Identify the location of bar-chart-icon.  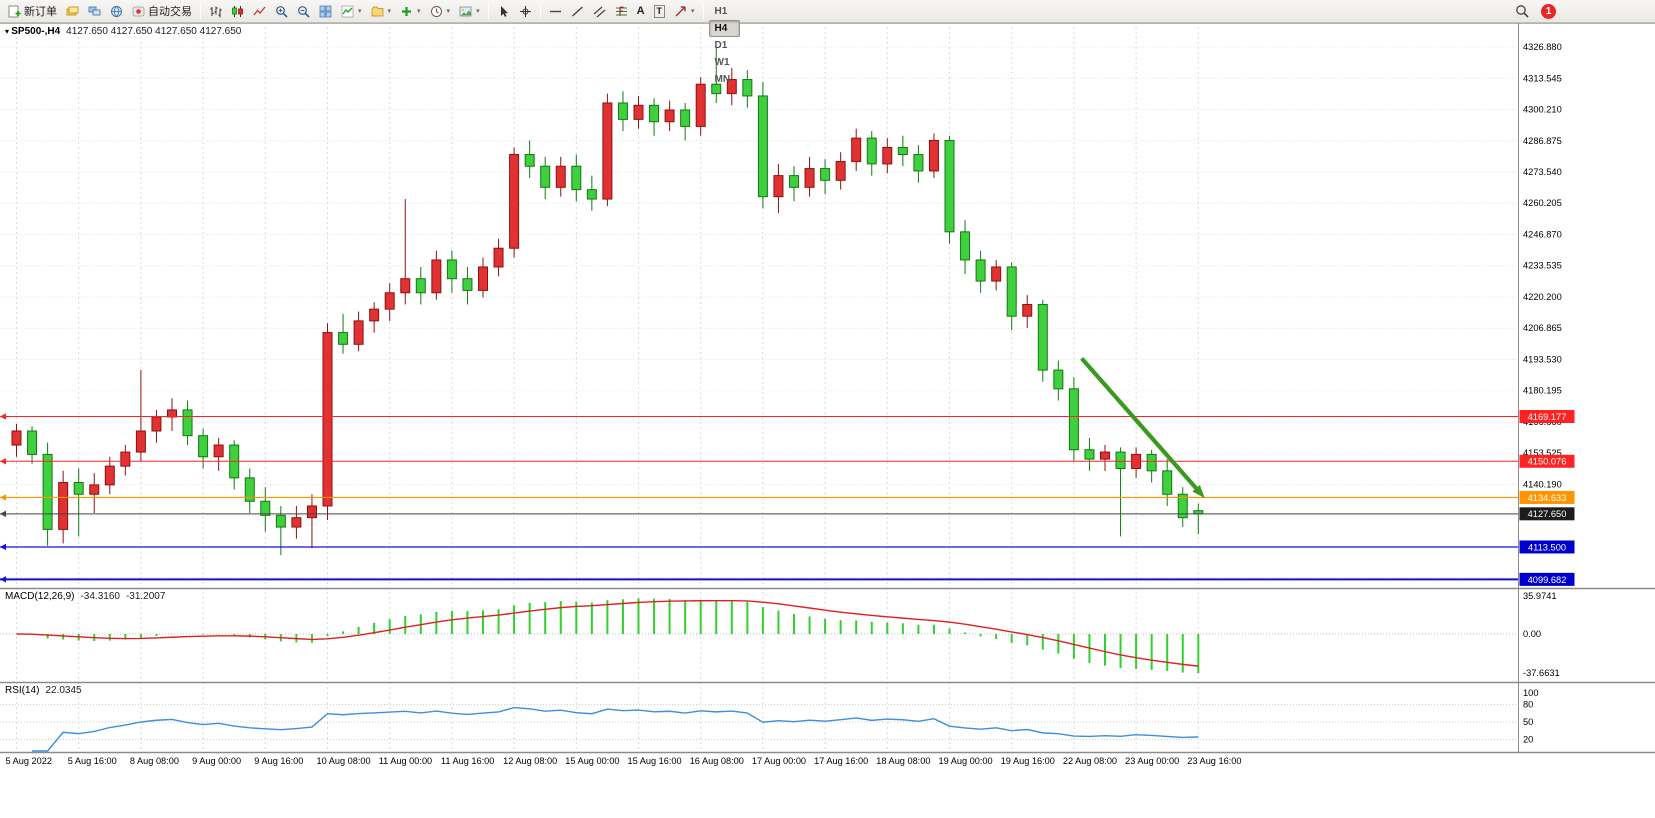
(216, 11).